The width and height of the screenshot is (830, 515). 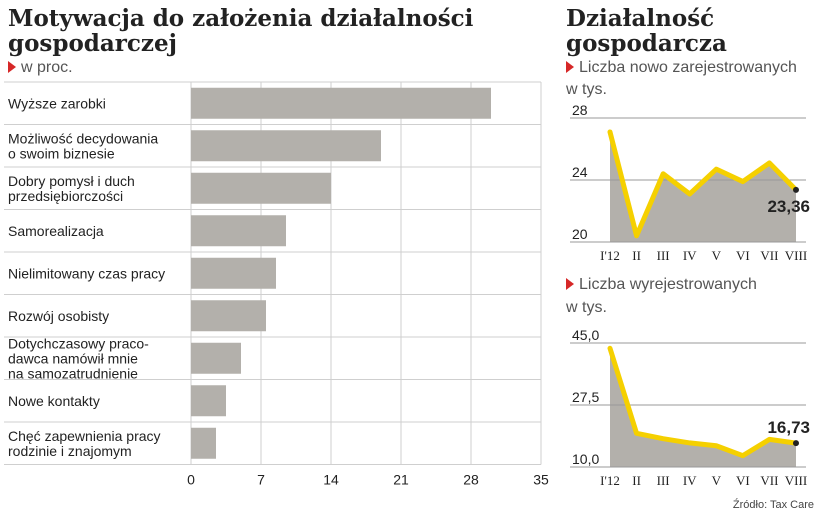 I want to click on last-value-label: 16,73, so click(x=788, y=427).